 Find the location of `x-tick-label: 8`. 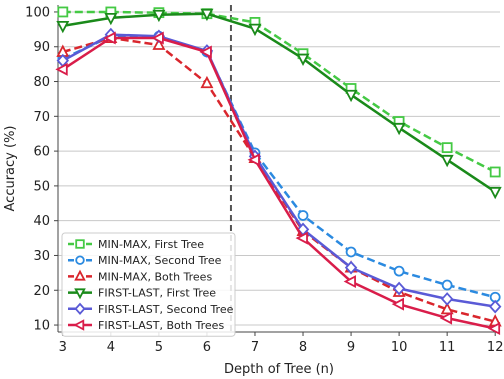

x-tick-label: 8 is located at coordinates (303, 347).